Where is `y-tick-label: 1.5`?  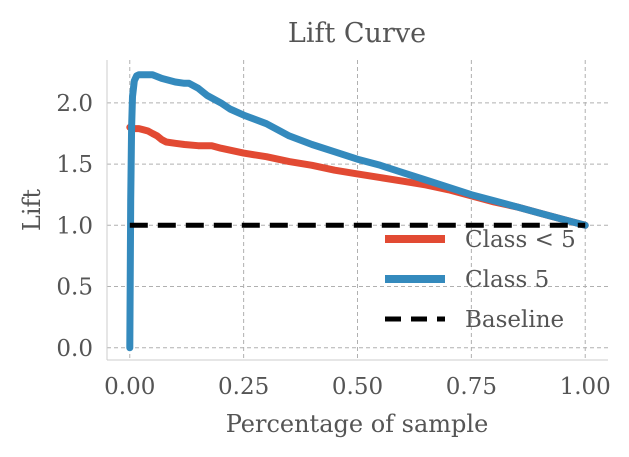 y-tick-label: 1.5 is located at coordinates (74, 165).